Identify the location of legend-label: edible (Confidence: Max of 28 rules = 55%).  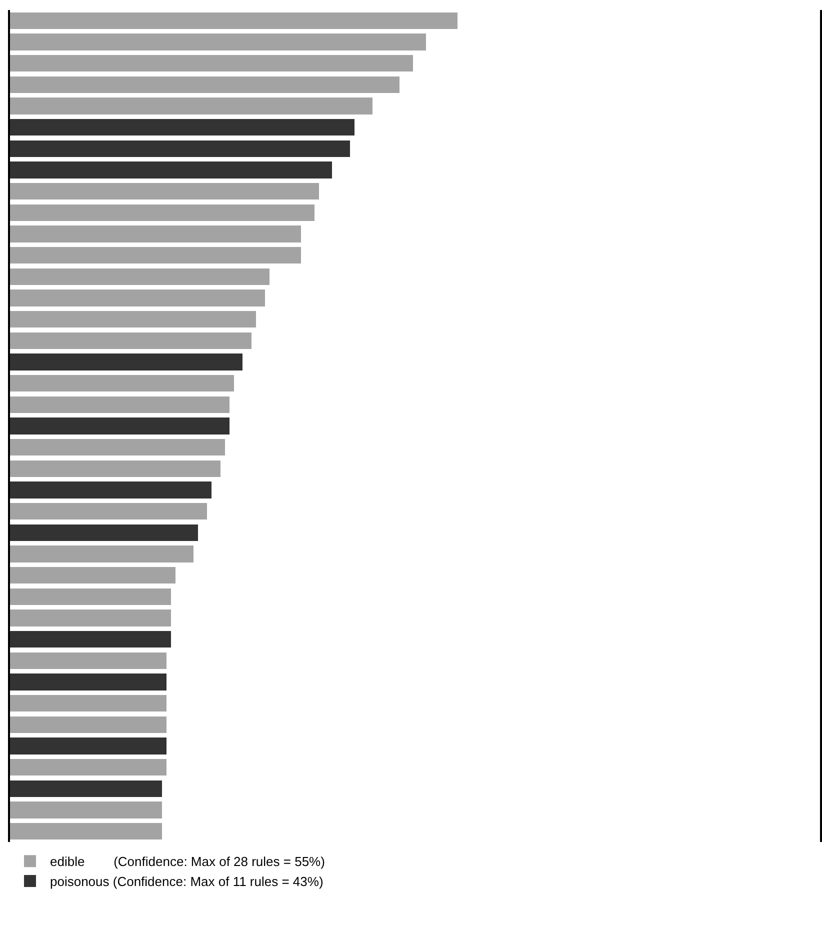
(187, 862).